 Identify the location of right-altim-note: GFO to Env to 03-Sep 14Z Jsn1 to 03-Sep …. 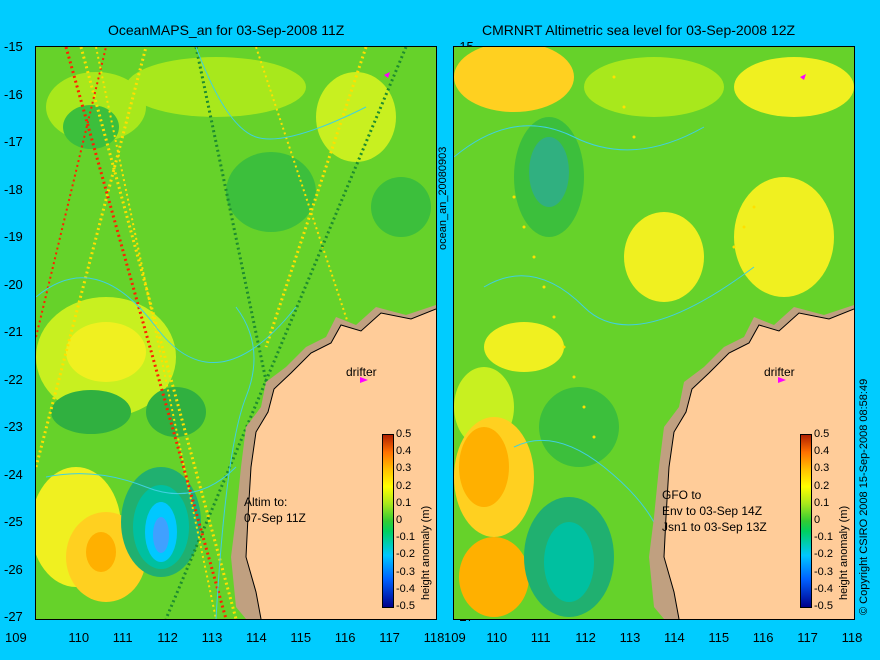
(714, 511).